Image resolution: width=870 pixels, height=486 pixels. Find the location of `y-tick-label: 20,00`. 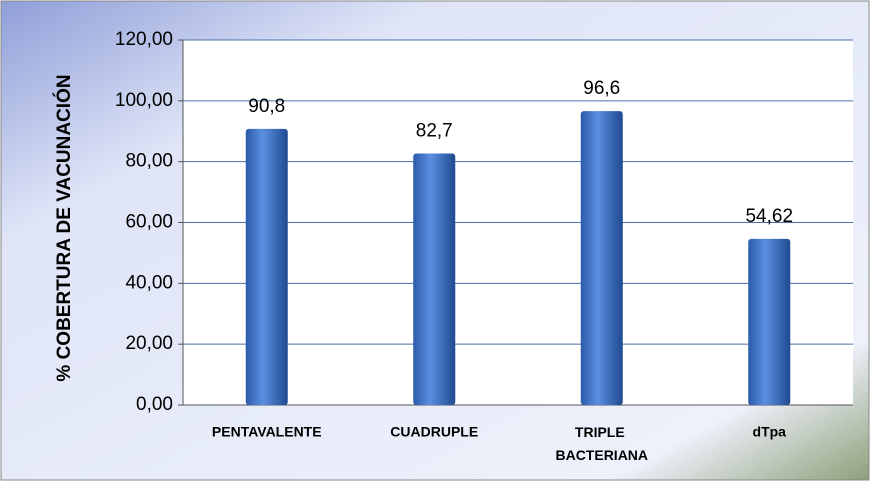

y-tick-label: 20,00 is located at coordinates (149, 343).